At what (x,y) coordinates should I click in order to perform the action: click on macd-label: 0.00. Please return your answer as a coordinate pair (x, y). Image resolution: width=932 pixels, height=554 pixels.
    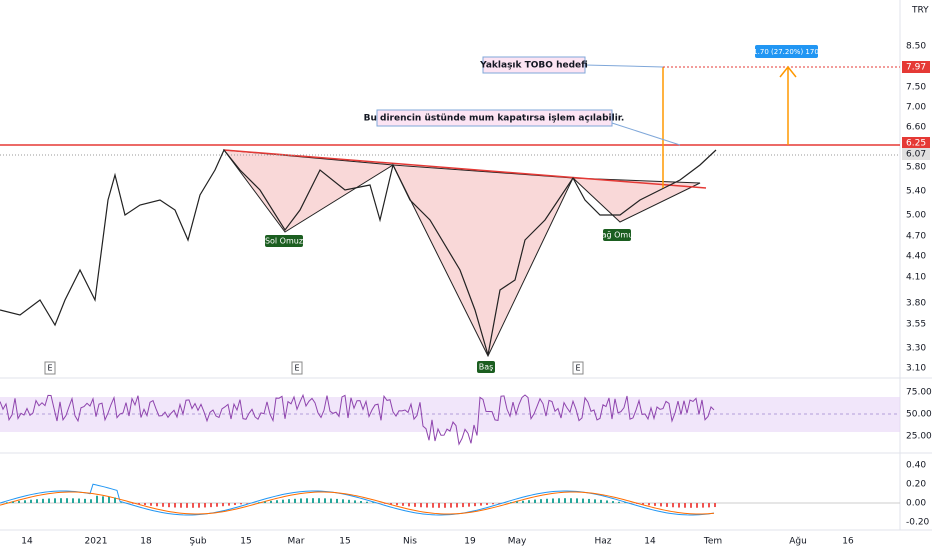
    Looking at the image, I should click on (916, 504).